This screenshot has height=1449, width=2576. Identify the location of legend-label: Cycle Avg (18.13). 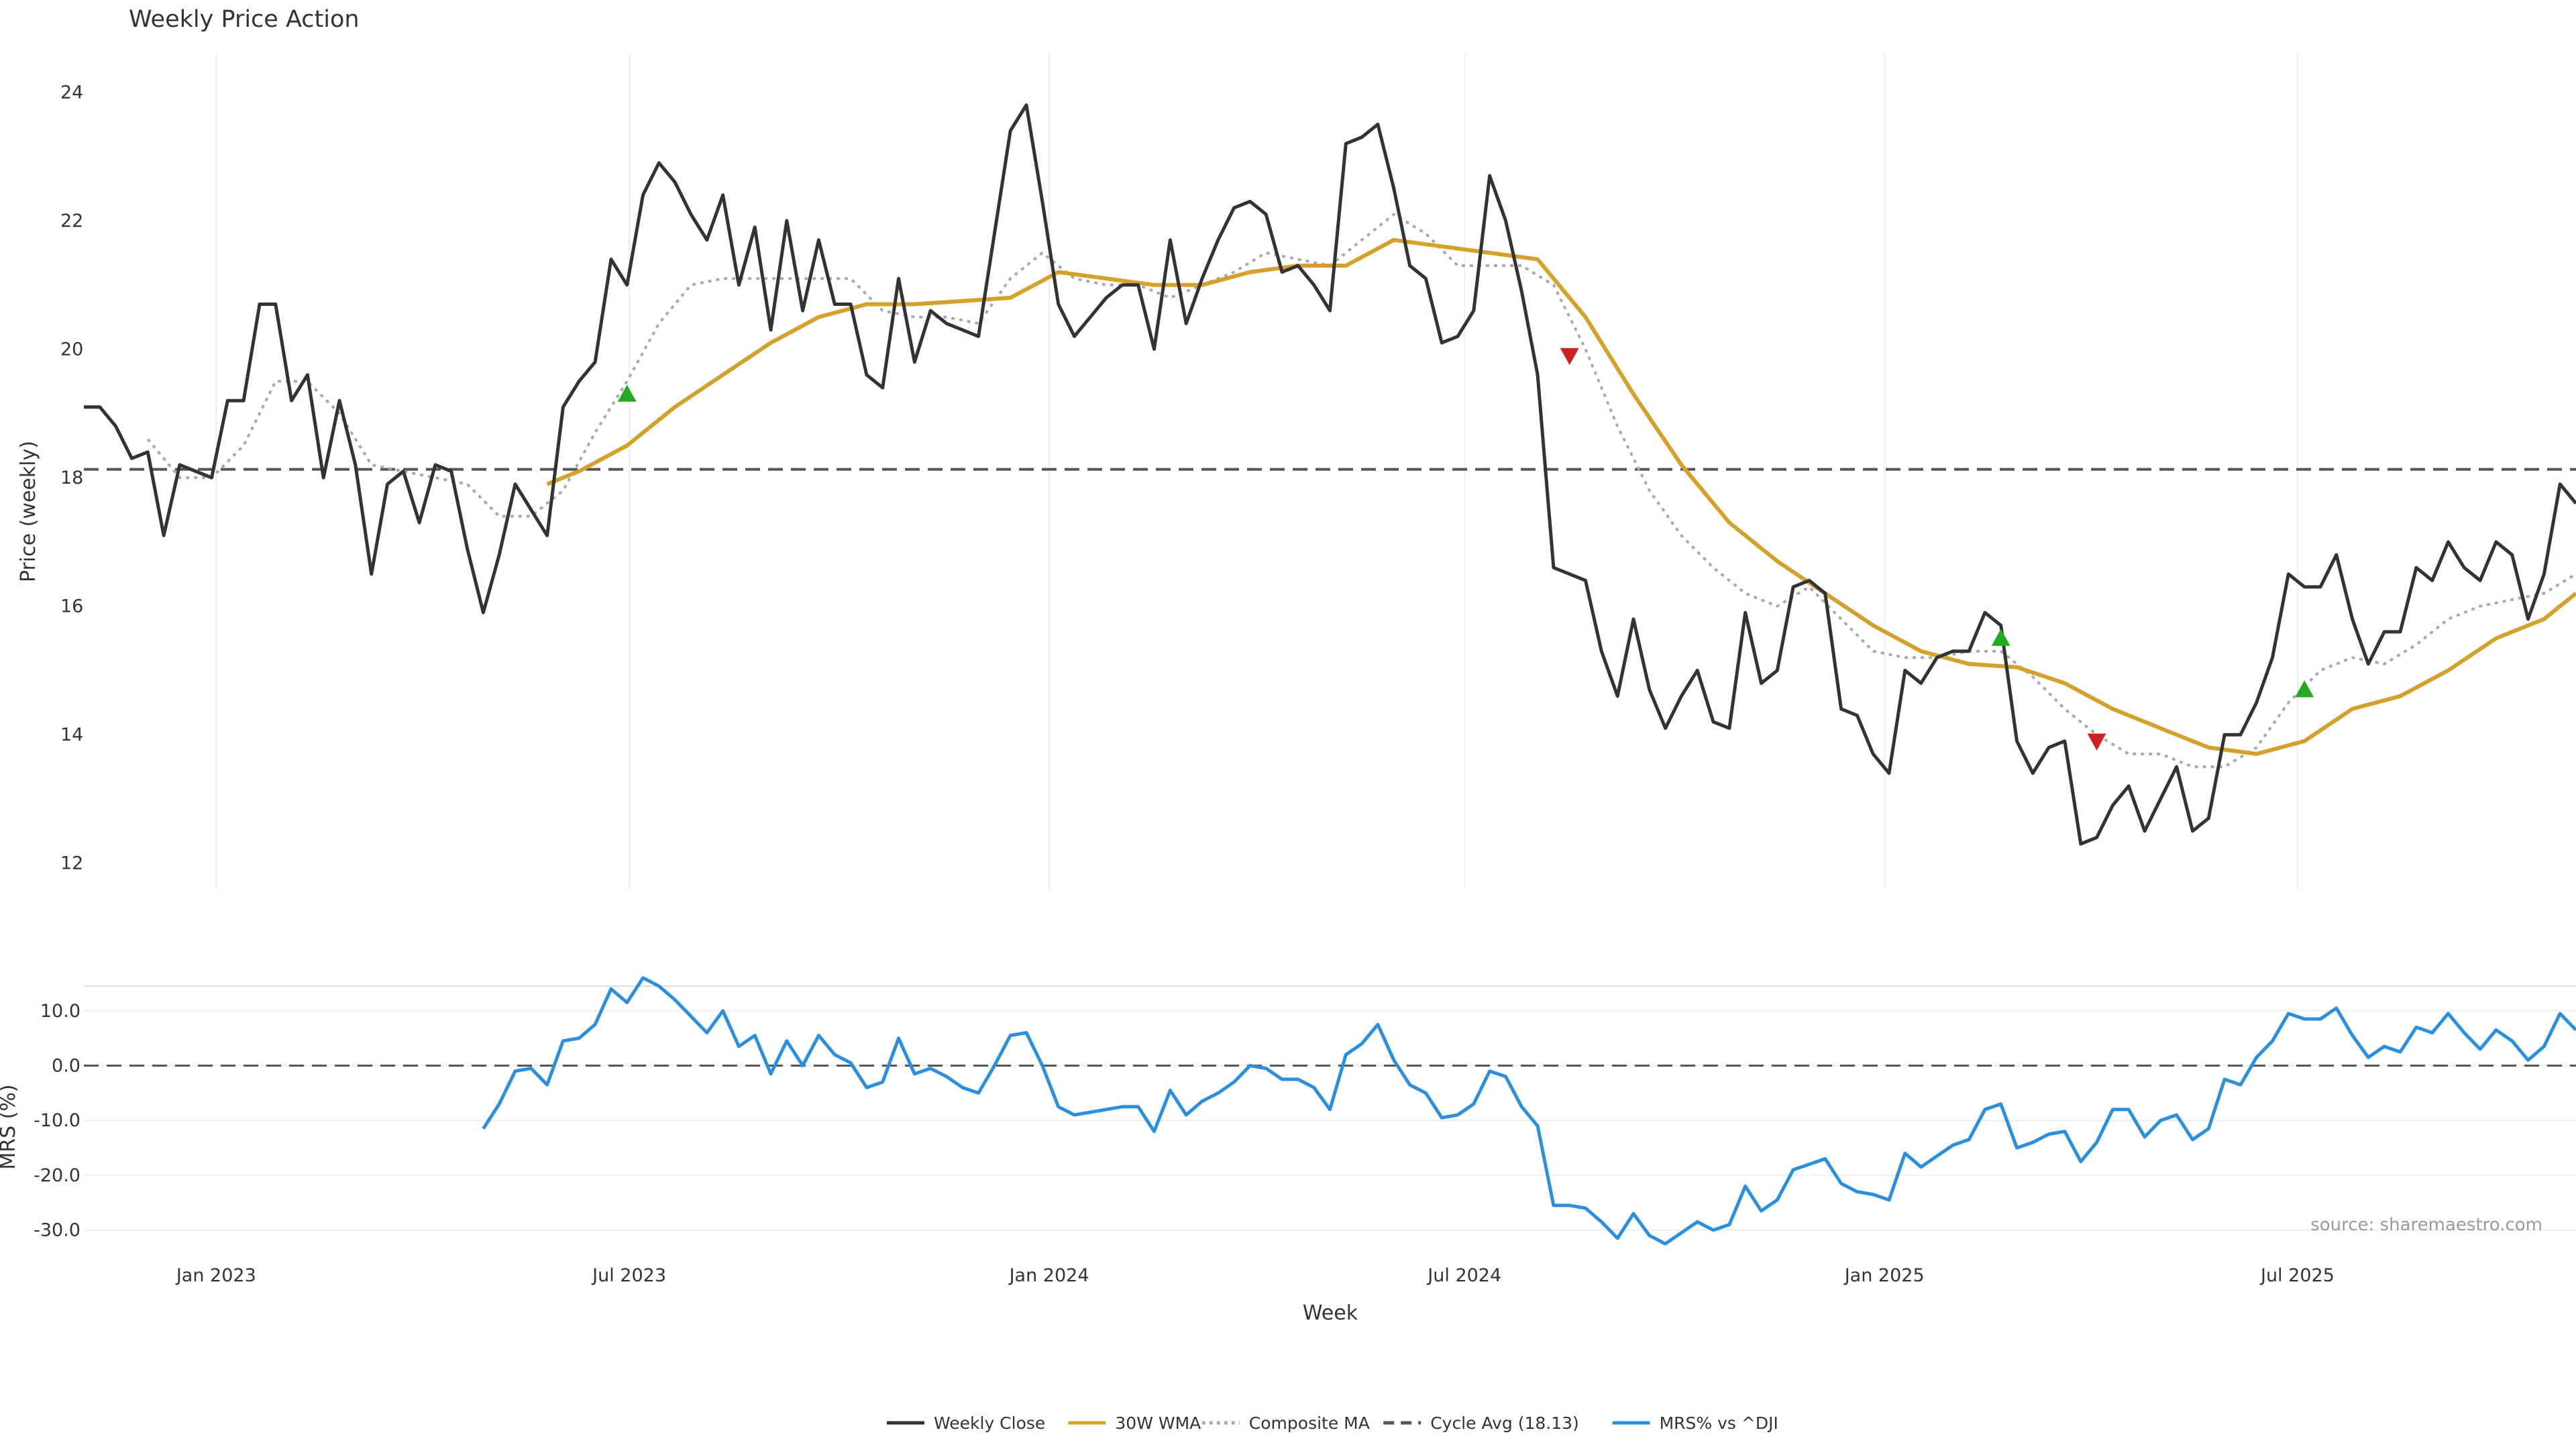
(1504, 1423).